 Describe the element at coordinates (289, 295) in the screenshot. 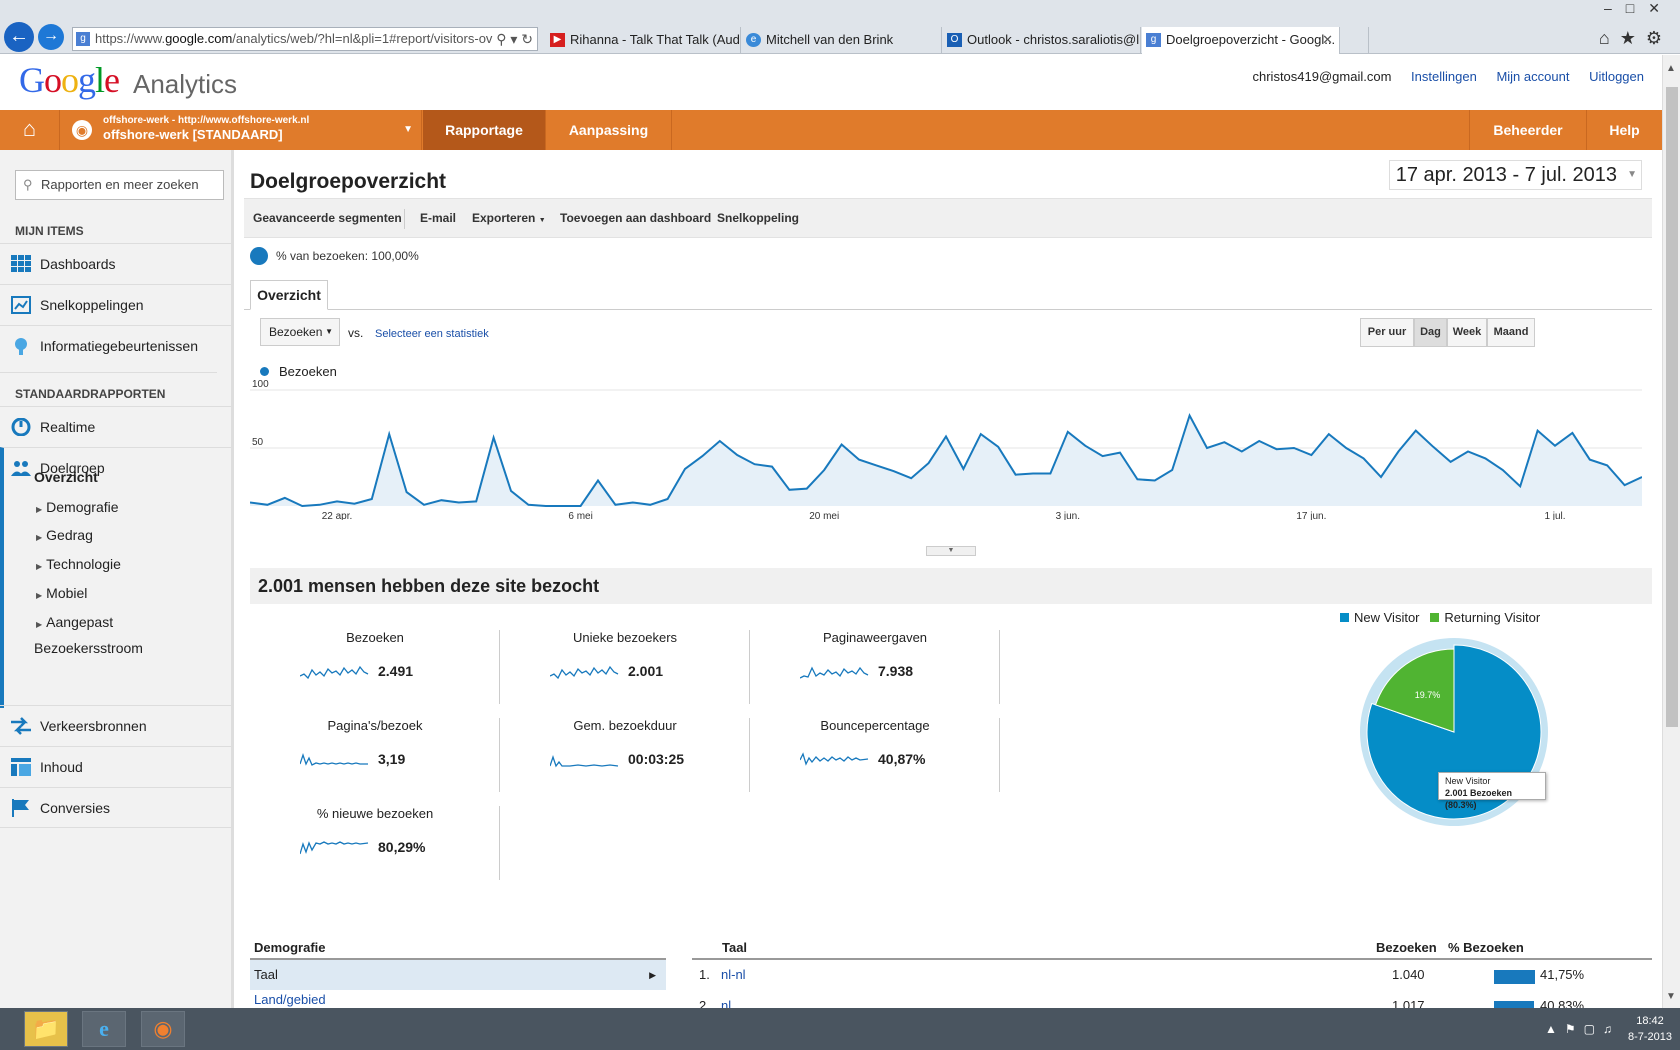

I see `tab-overzicht: Overzicht` at that location.